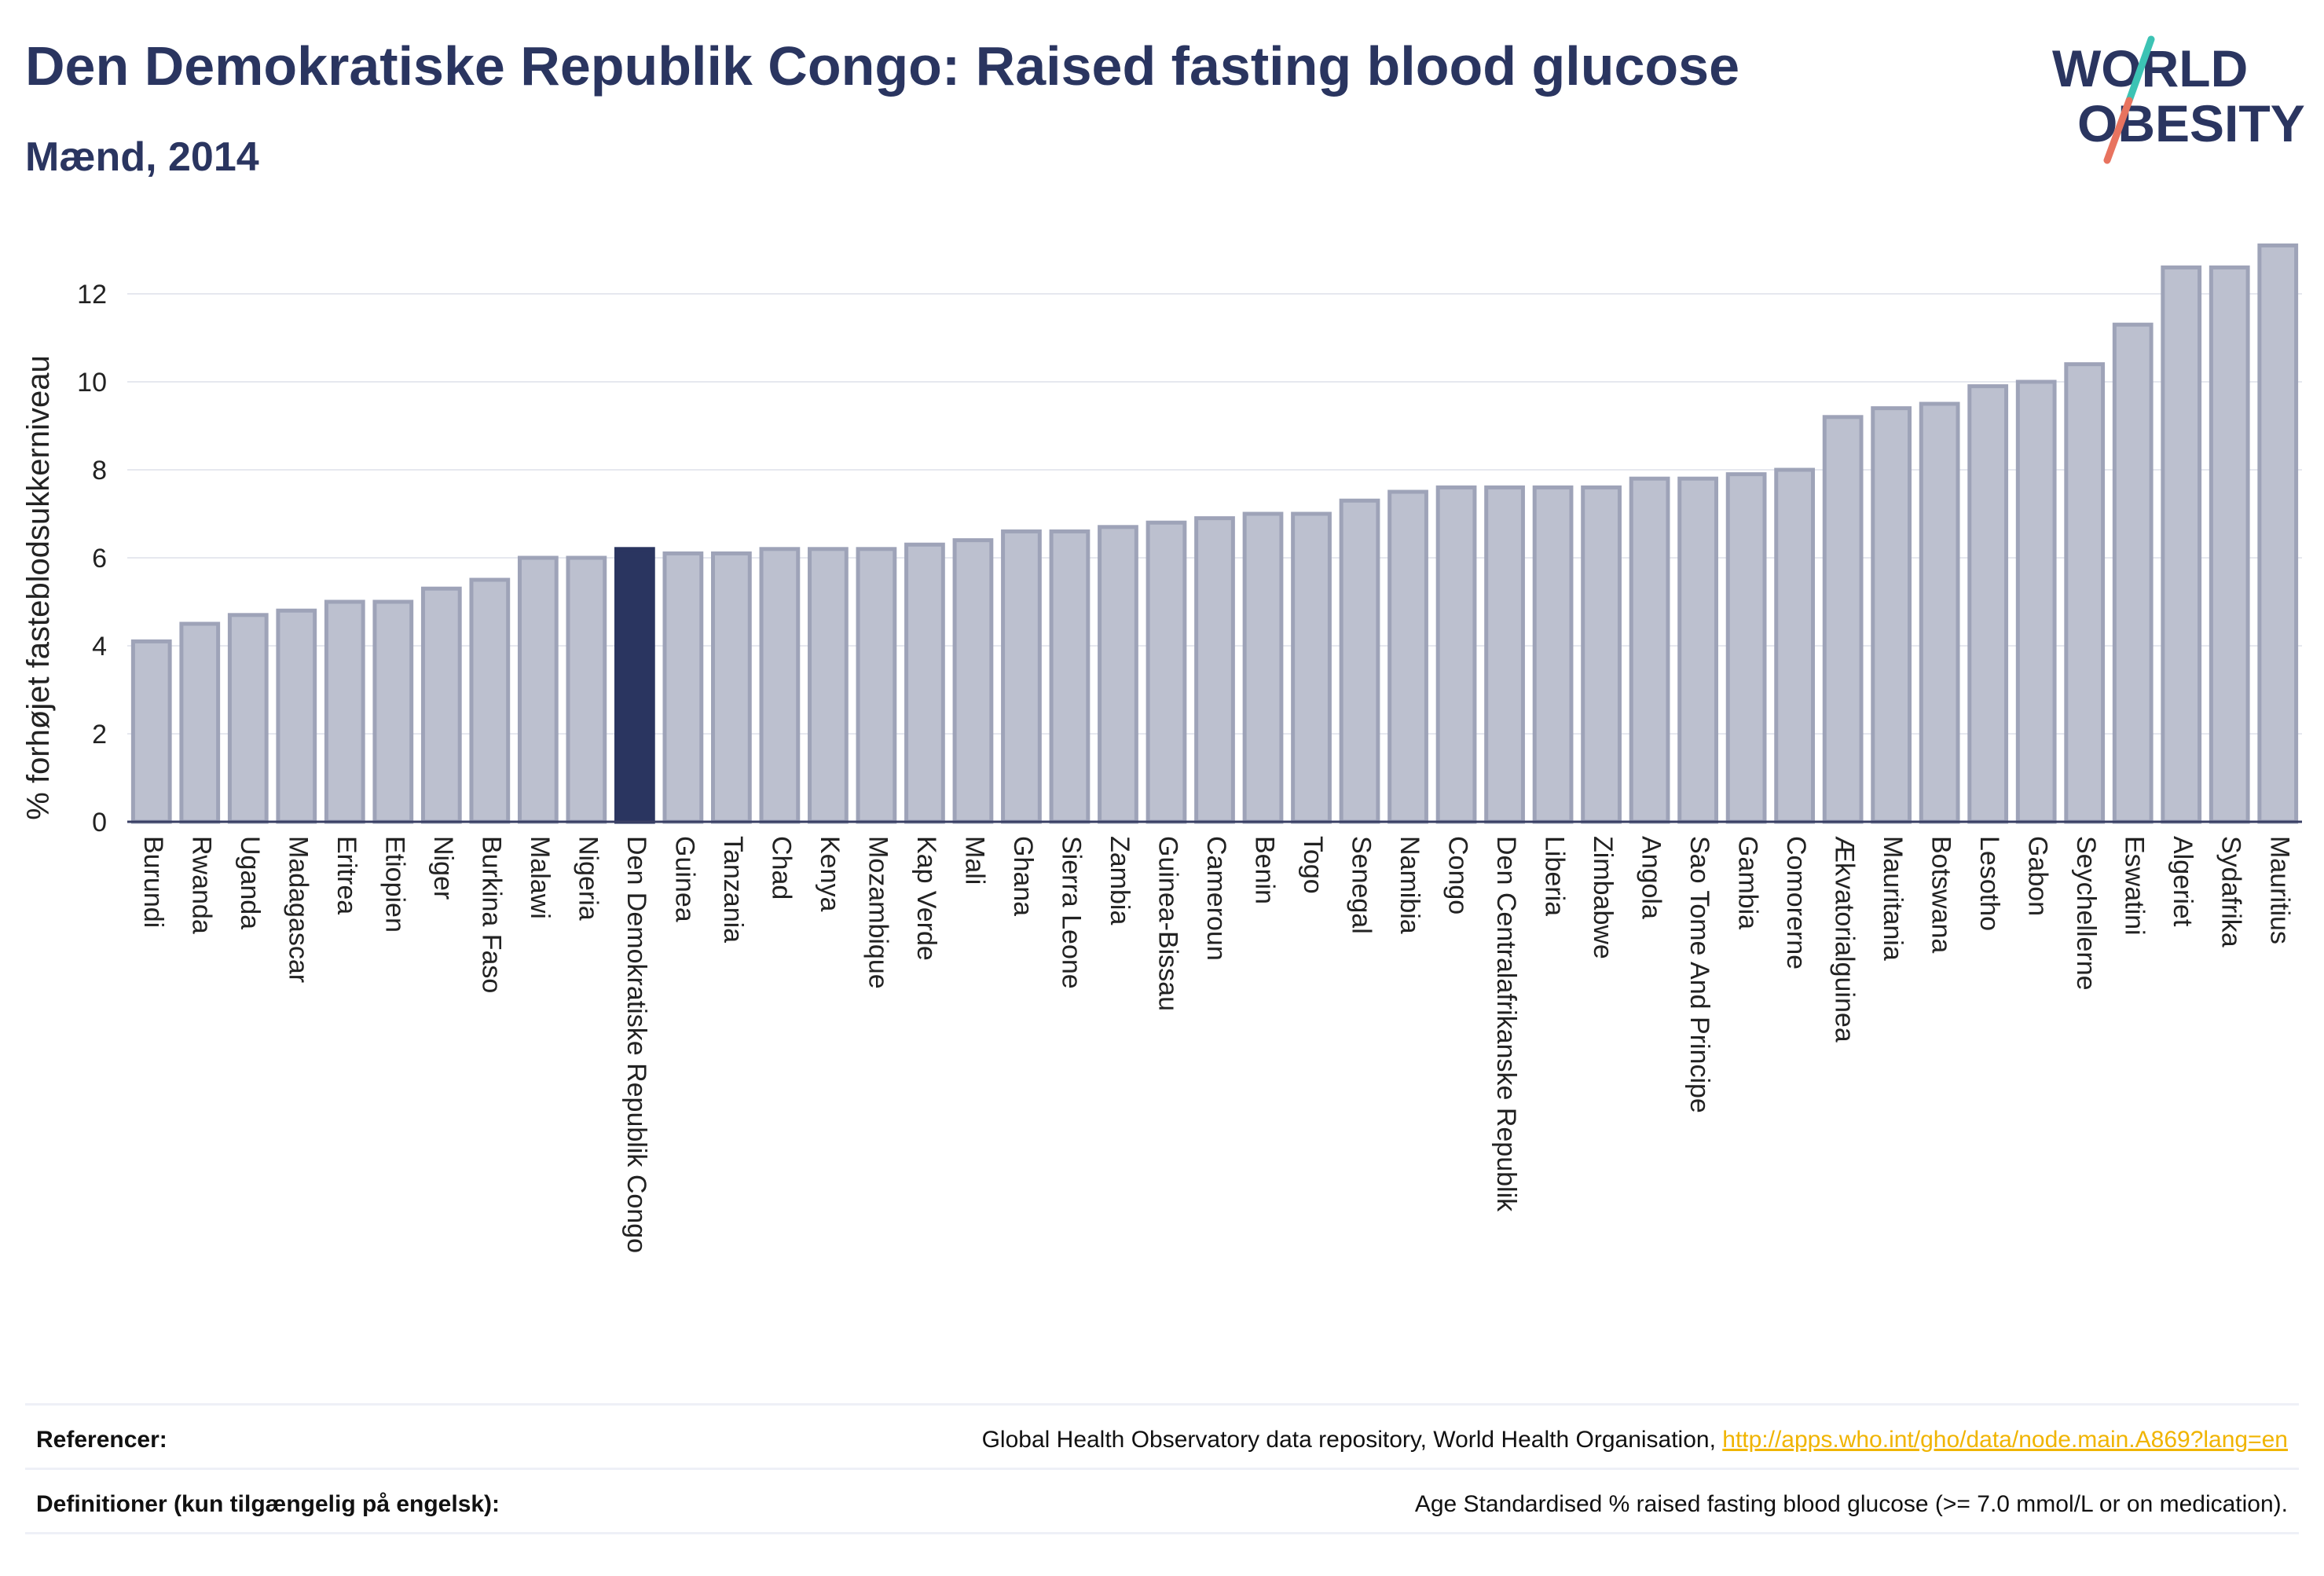 This screenshot has width=2324, height=1576. What do you see at coordinates (2086, 913) in the screenshot?
I see `x-tick-label: Seychellerne` at bounding box center [2086, 913].